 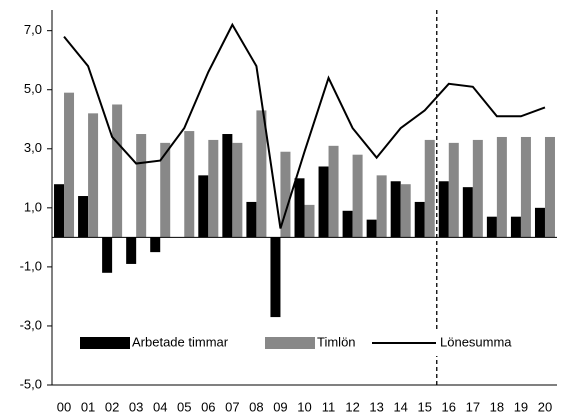 I want to click on x-tick-label: 06, so click(x=208, y=406).